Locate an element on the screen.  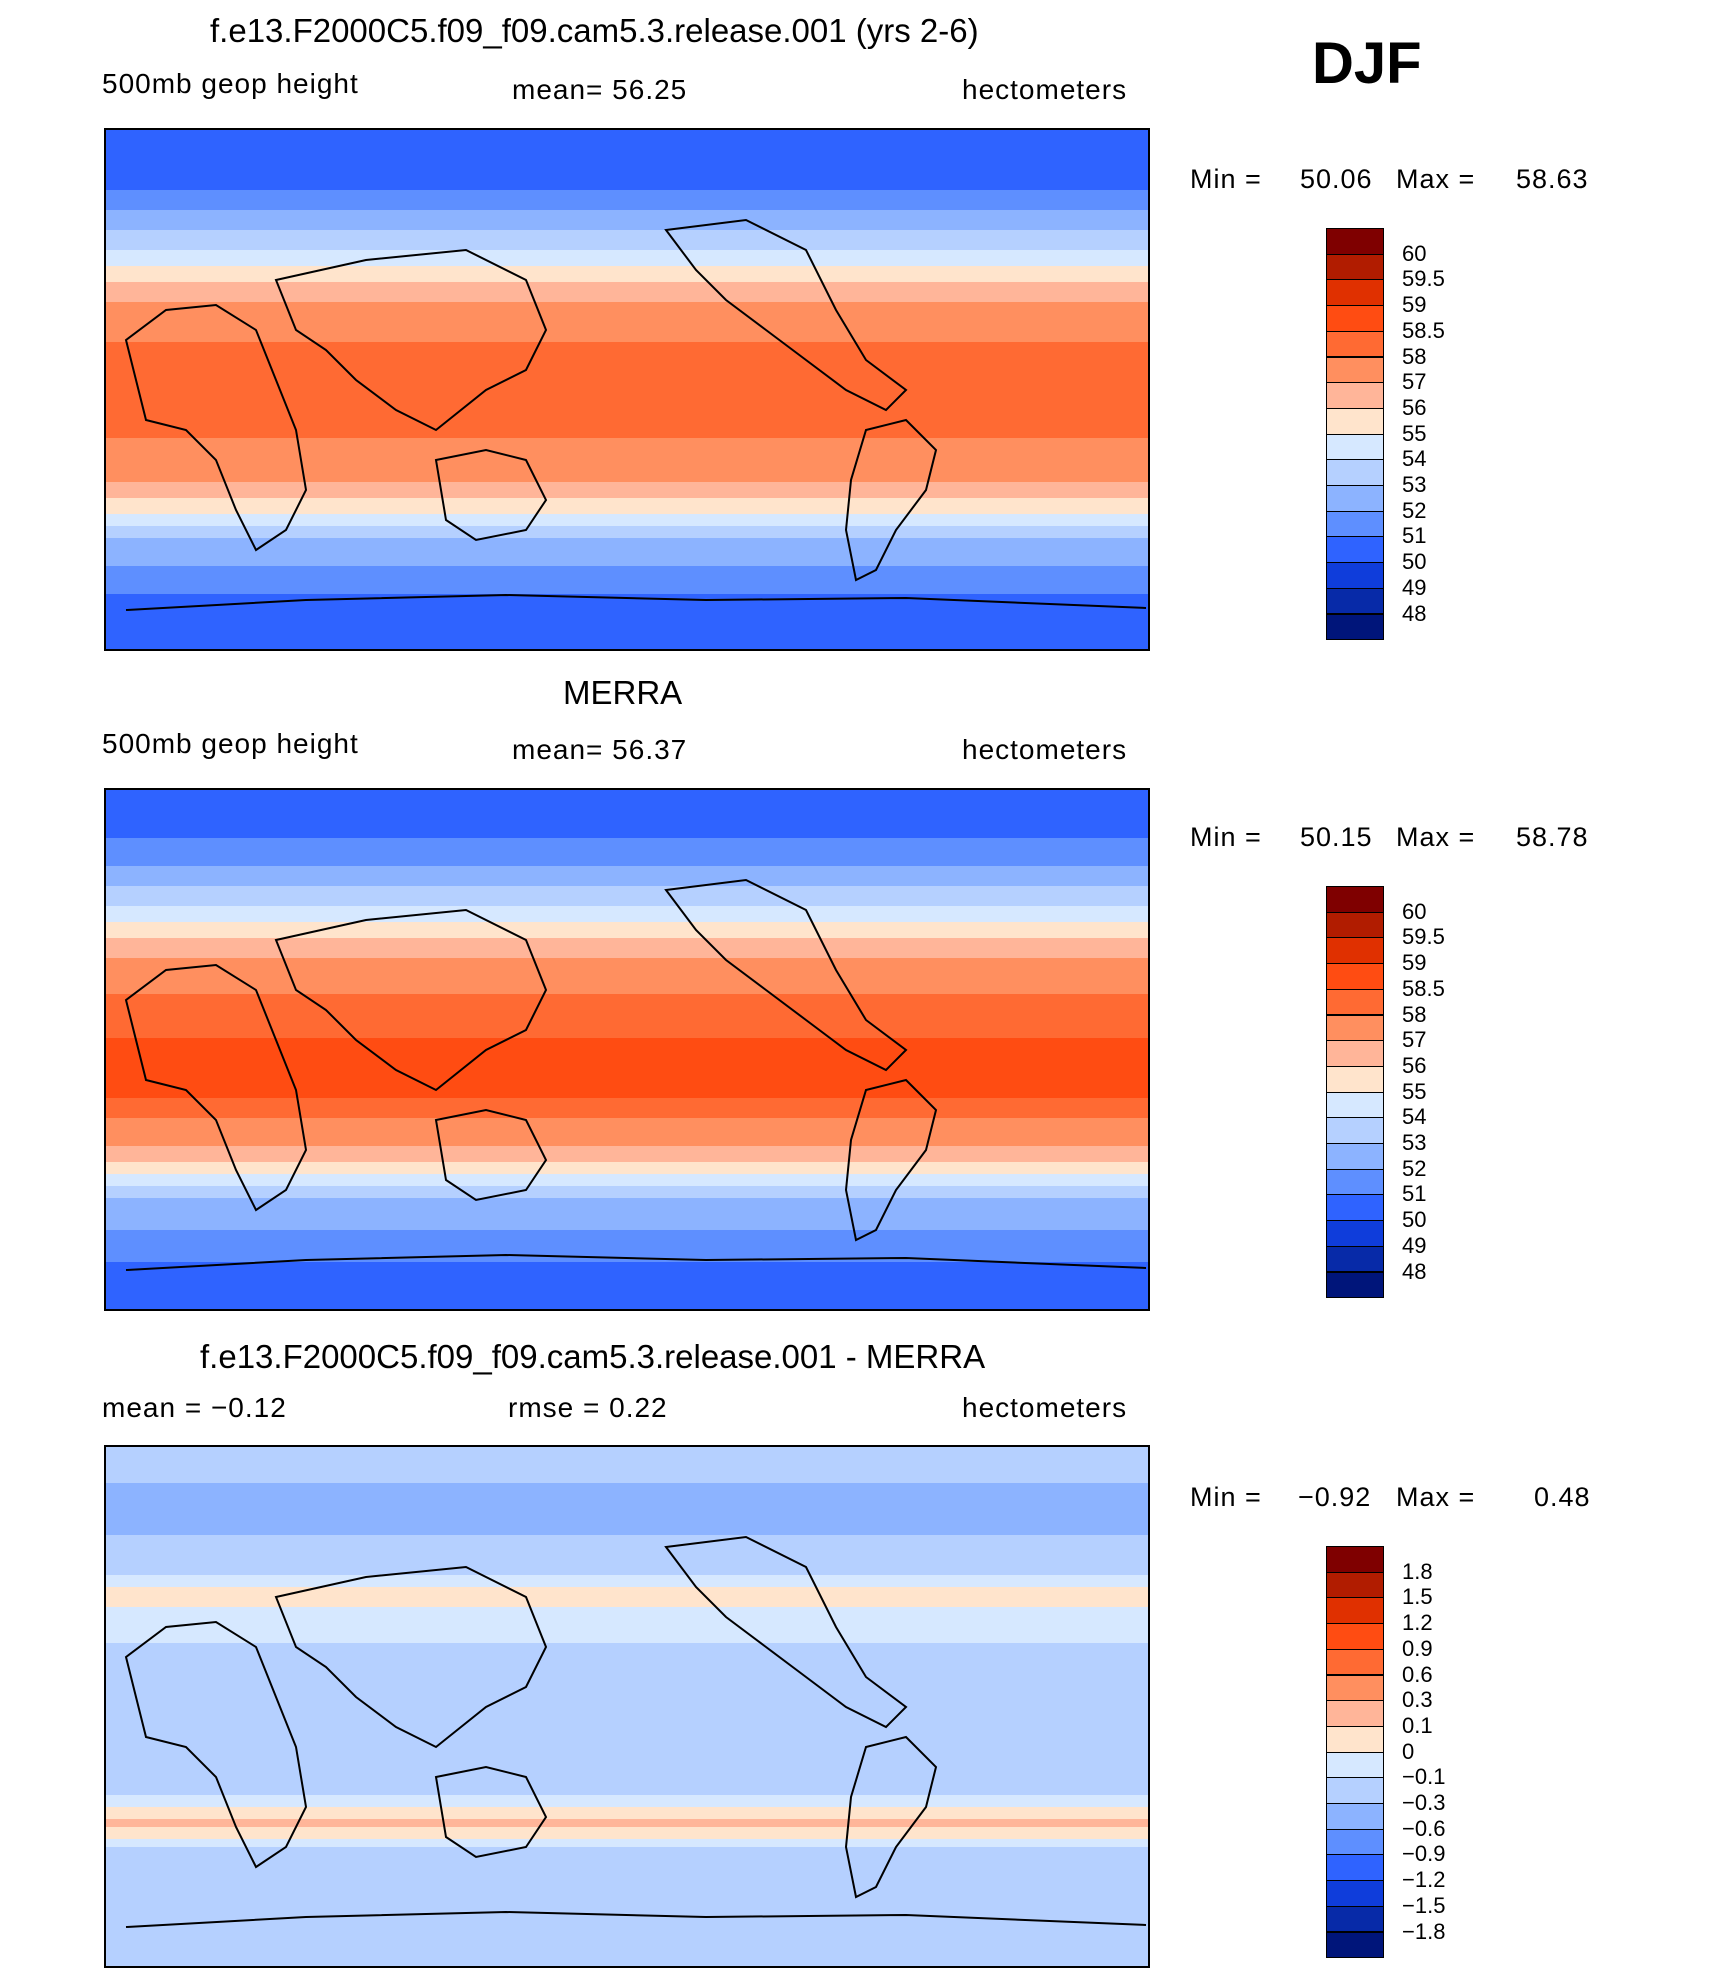
colorbar-label: 58 is located at coordinates (1414, 1014).